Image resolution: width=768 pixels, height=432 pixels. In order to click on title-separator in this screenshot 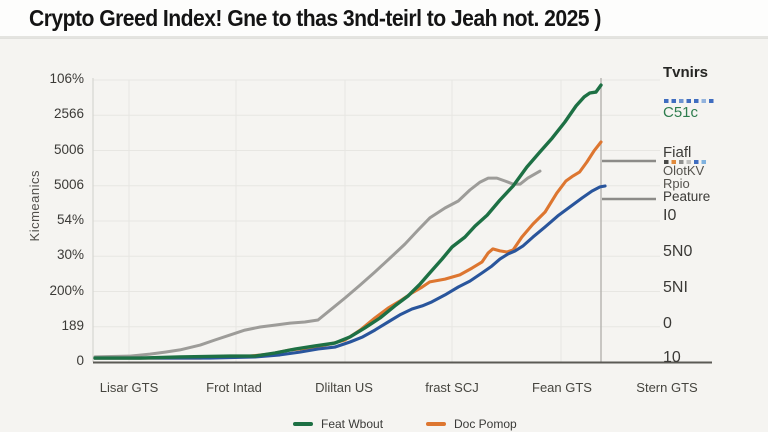, I will do `click(384, 37)`.